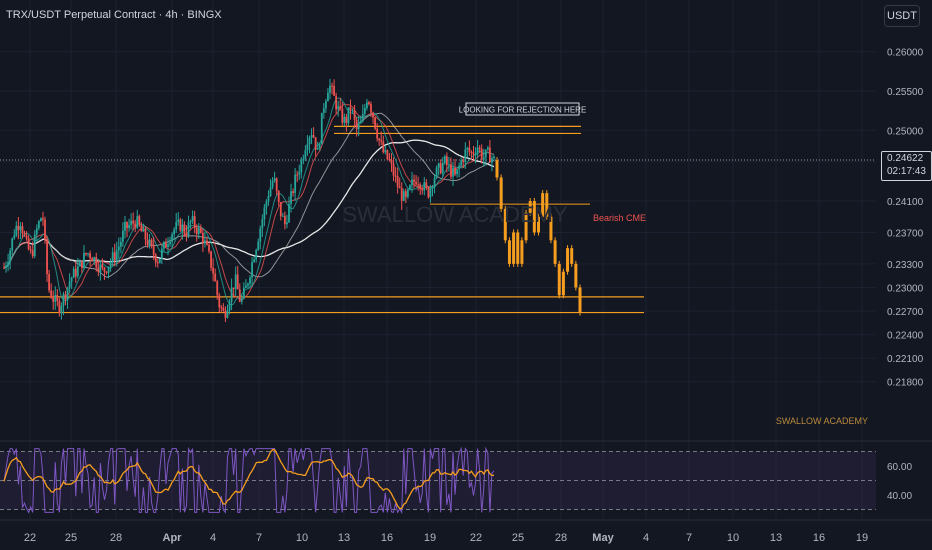 The height and width of the screenshot is (550, 932). I want to click on rsi-panel: 60.00 40.00, so click(466, 477).